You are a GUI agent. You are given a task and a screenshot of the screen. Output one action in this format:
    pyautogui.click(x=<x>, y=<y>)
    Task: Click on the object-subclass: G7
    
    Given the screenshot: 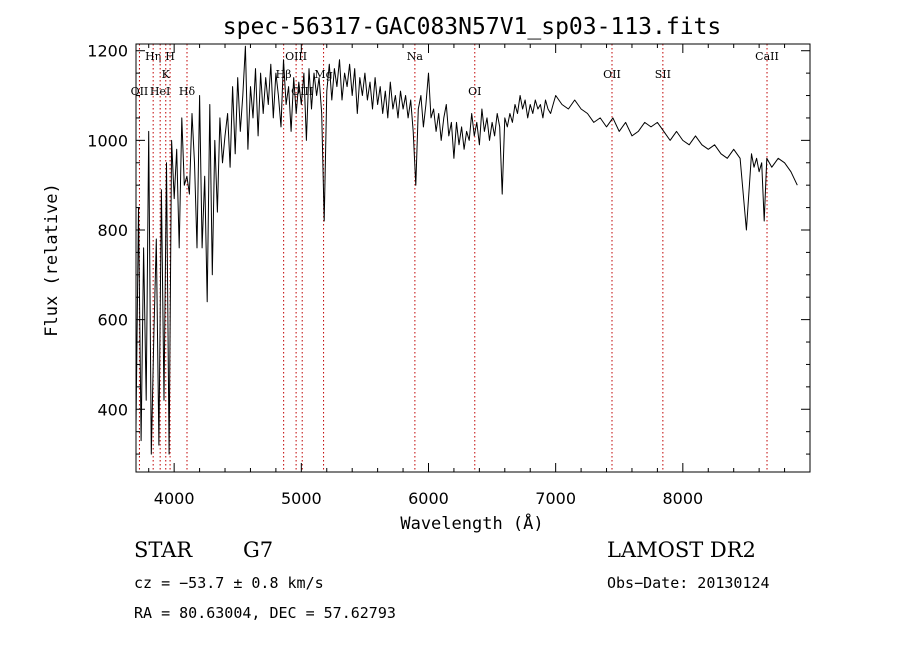 What is the action you would take?
    pyautogui.click(x=258, y=550)
    